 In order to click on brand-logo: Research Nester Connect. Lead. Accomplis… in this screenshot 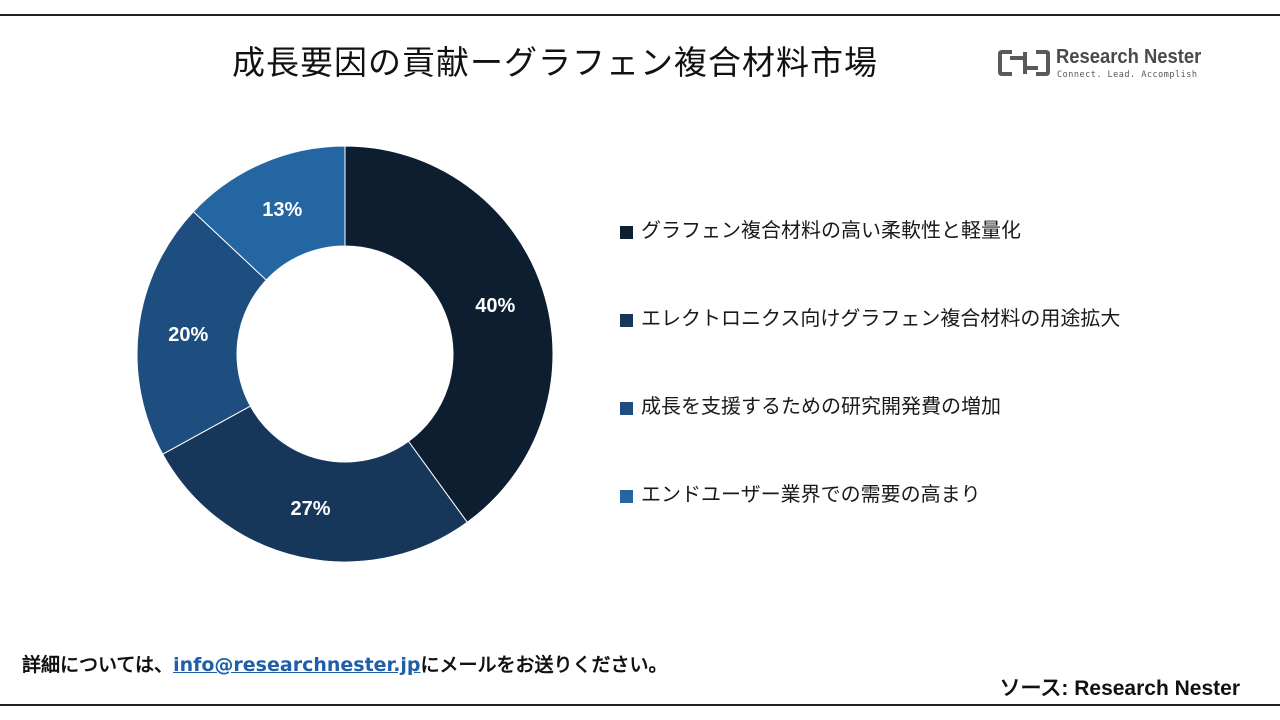, I will do `click(1113, 66)`.